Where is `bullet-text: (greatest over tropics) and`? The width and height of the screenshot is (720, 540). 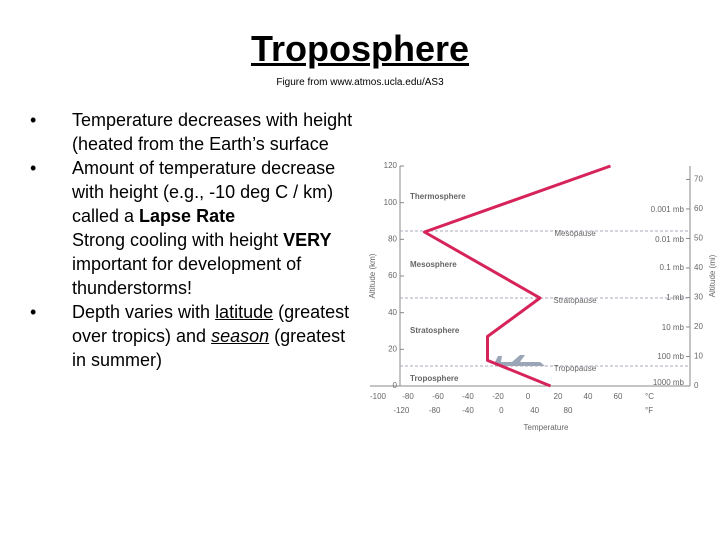
bullet-text: (greatest over tropics) and is located at coordinates (211, 324).